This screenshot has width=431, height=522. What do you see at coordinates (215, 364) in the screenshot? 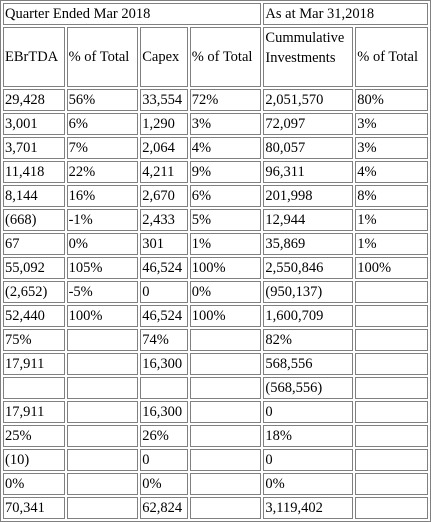
I see `table-row: 17,911 16,300 568,556` at bounding box center [215, 364].